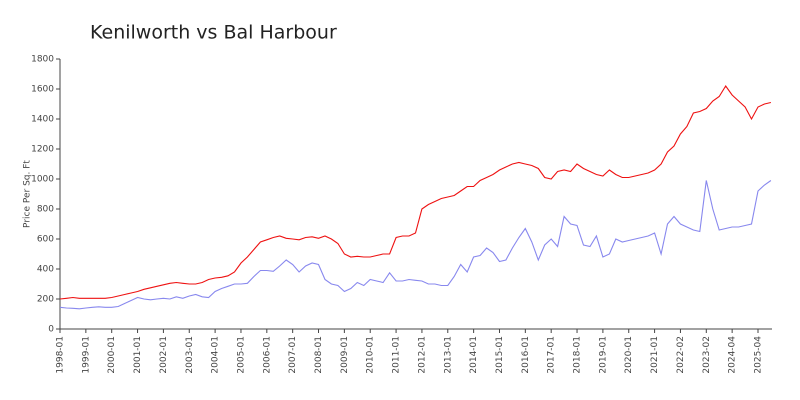  I want to click on y-tick-label: 200, so click(45, 300).